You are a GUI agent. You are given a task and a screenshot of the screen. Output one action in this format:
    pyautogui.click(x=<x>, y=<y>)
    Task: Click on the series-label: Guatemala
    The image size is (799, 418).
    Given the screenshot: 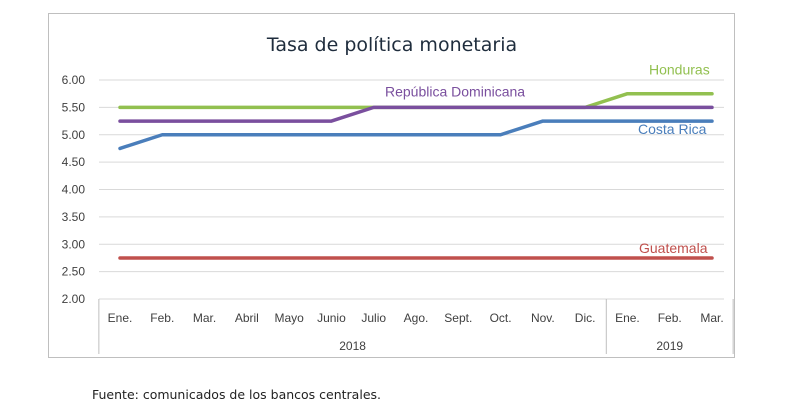 What is the action you would take?
    pyautogui.click(x=673, y=248)
    